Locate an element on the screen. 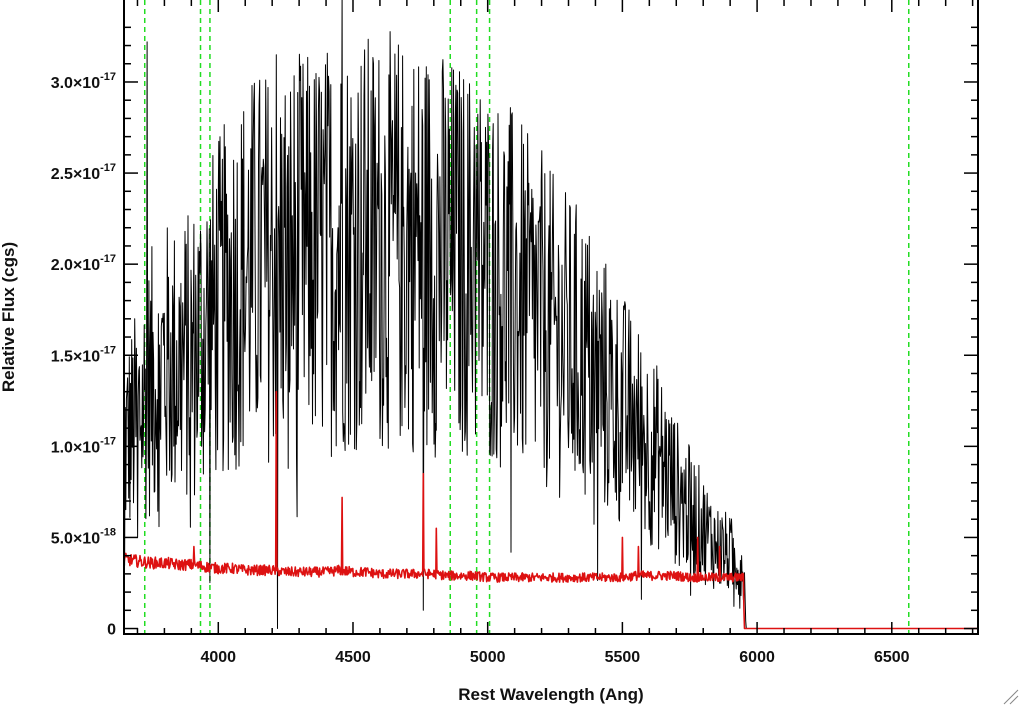 This screenshot has width=1020, height=706. y-tick-mantissa: 5.0×10 is located at coordinates (75, 538).